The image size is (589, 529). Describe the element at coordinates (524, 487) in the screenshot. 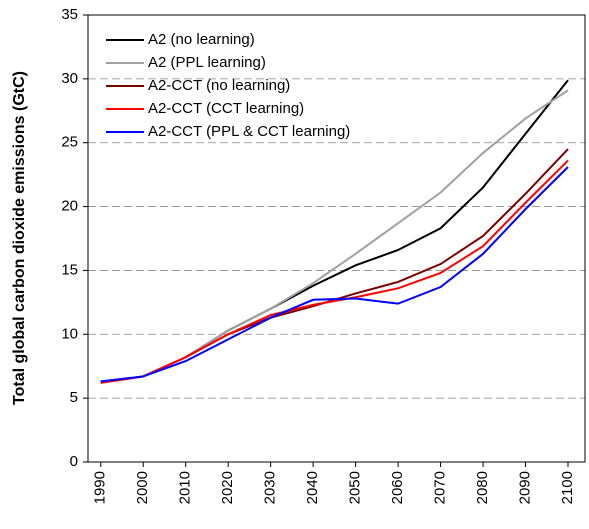

I see `x-tick-label: 2090` at that location.